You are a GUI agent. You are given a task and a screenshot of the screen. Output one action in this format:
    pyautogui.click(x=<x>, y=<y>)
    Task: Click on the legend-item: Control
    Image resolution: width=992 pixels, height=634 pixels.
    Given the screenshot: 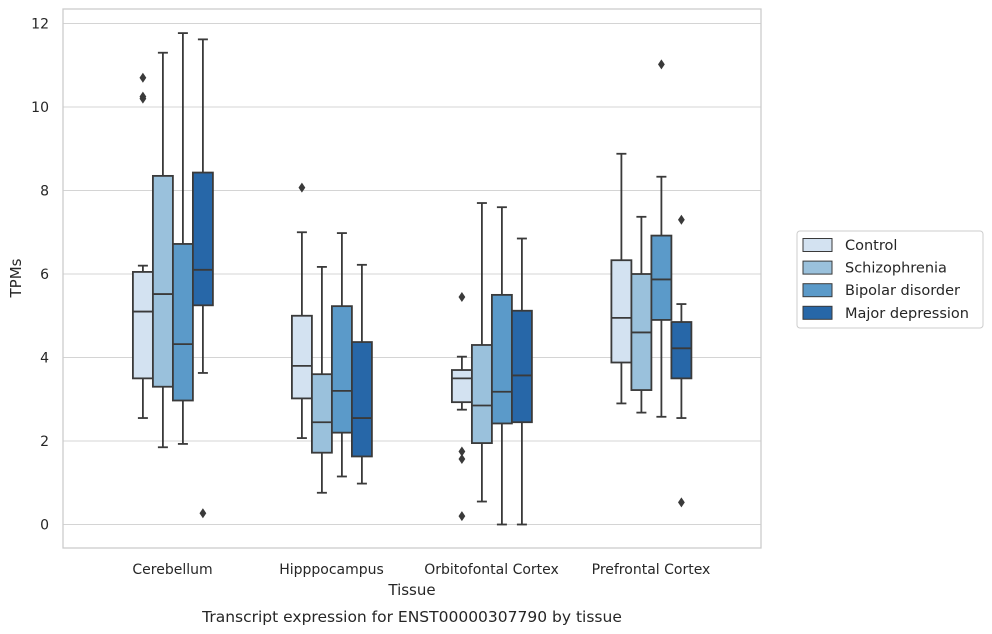 What is the action you would take?
    pyautogui.click(x=849, y=246)
    